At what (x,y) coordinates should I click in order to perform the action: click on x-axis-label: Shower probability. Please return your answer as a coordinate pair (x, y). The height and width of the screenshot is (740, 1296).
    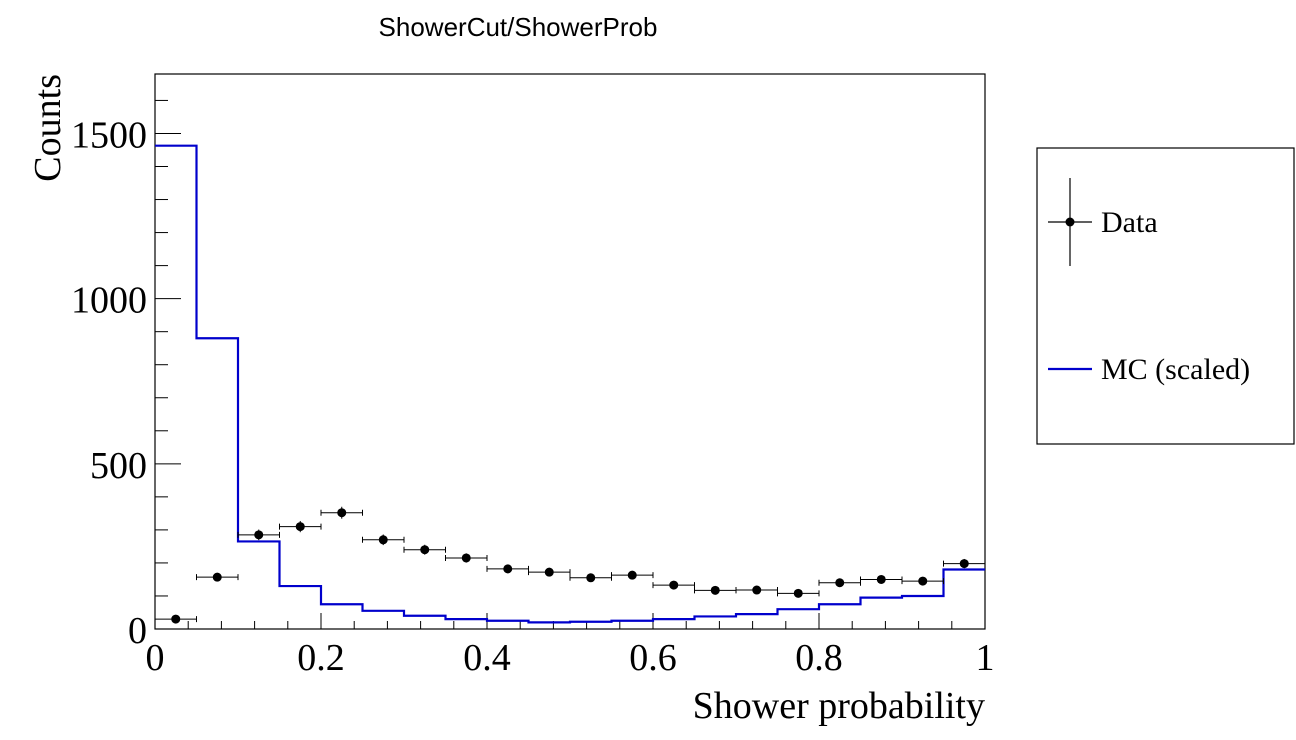
    Looking at the image, I should click on (839, 706).